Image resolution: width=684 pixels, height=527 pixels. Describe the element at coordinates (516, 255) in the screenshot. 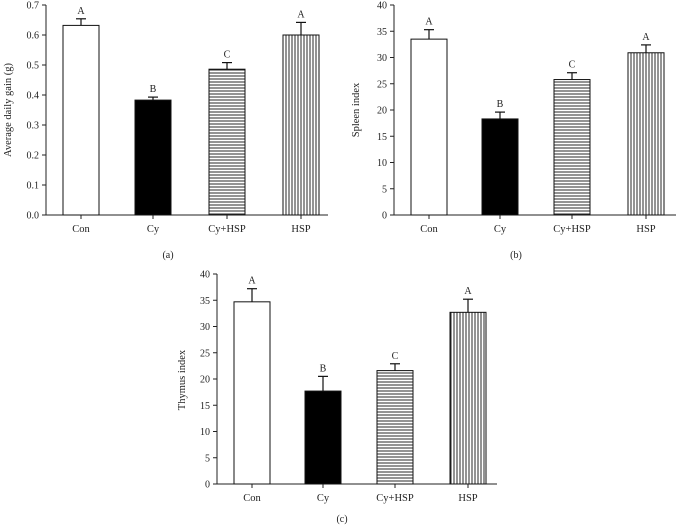

I see `panel-label-b: (b)` at that location.